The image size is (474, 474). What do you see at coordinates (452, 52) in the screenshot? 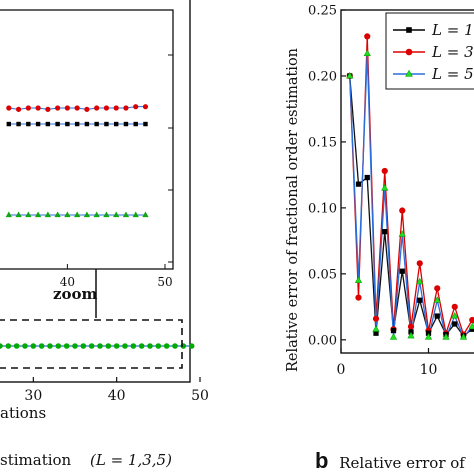
I see `legend-entry-label: L = 3` at bounding box center [452, 52].